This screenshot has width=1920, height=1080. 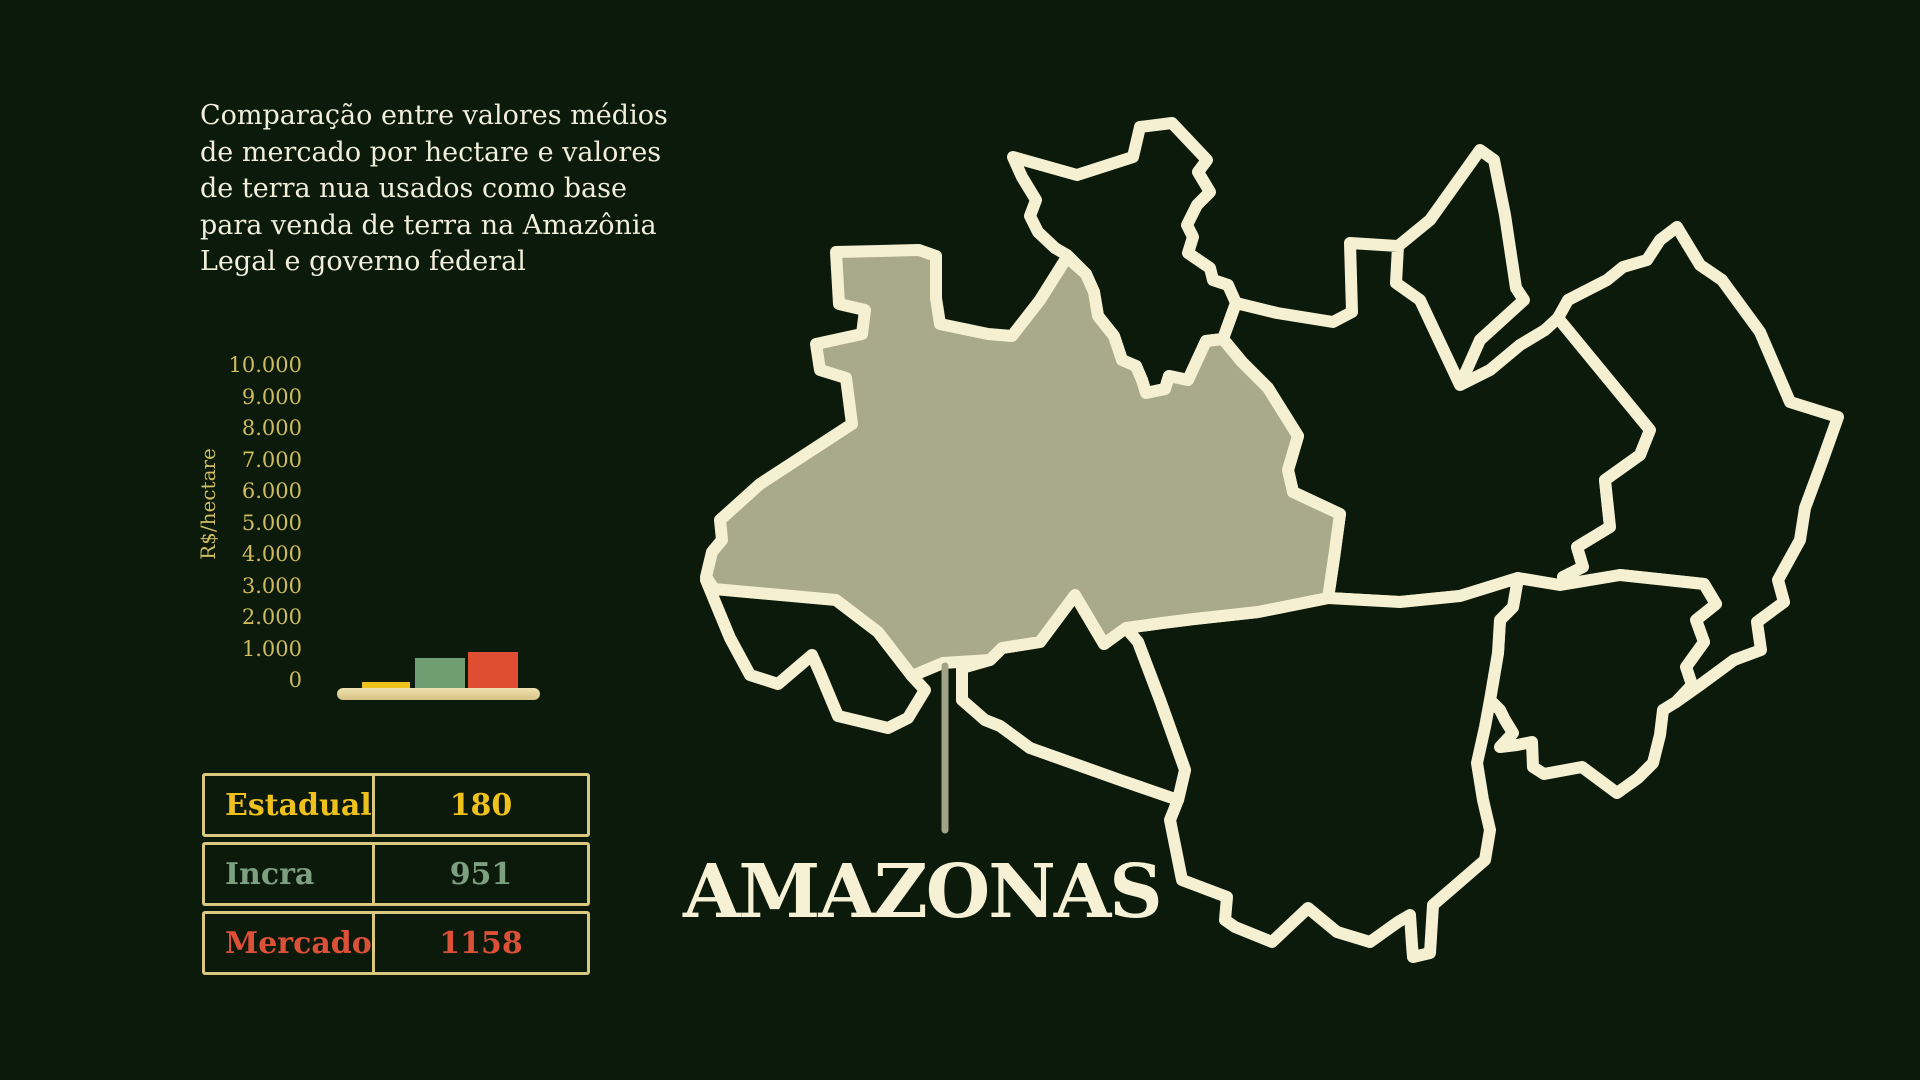 What do you see at coordinates (481, 943) in the screenshot?
I see `row-value-mercado: 1158` at bounding box center [481, 943].